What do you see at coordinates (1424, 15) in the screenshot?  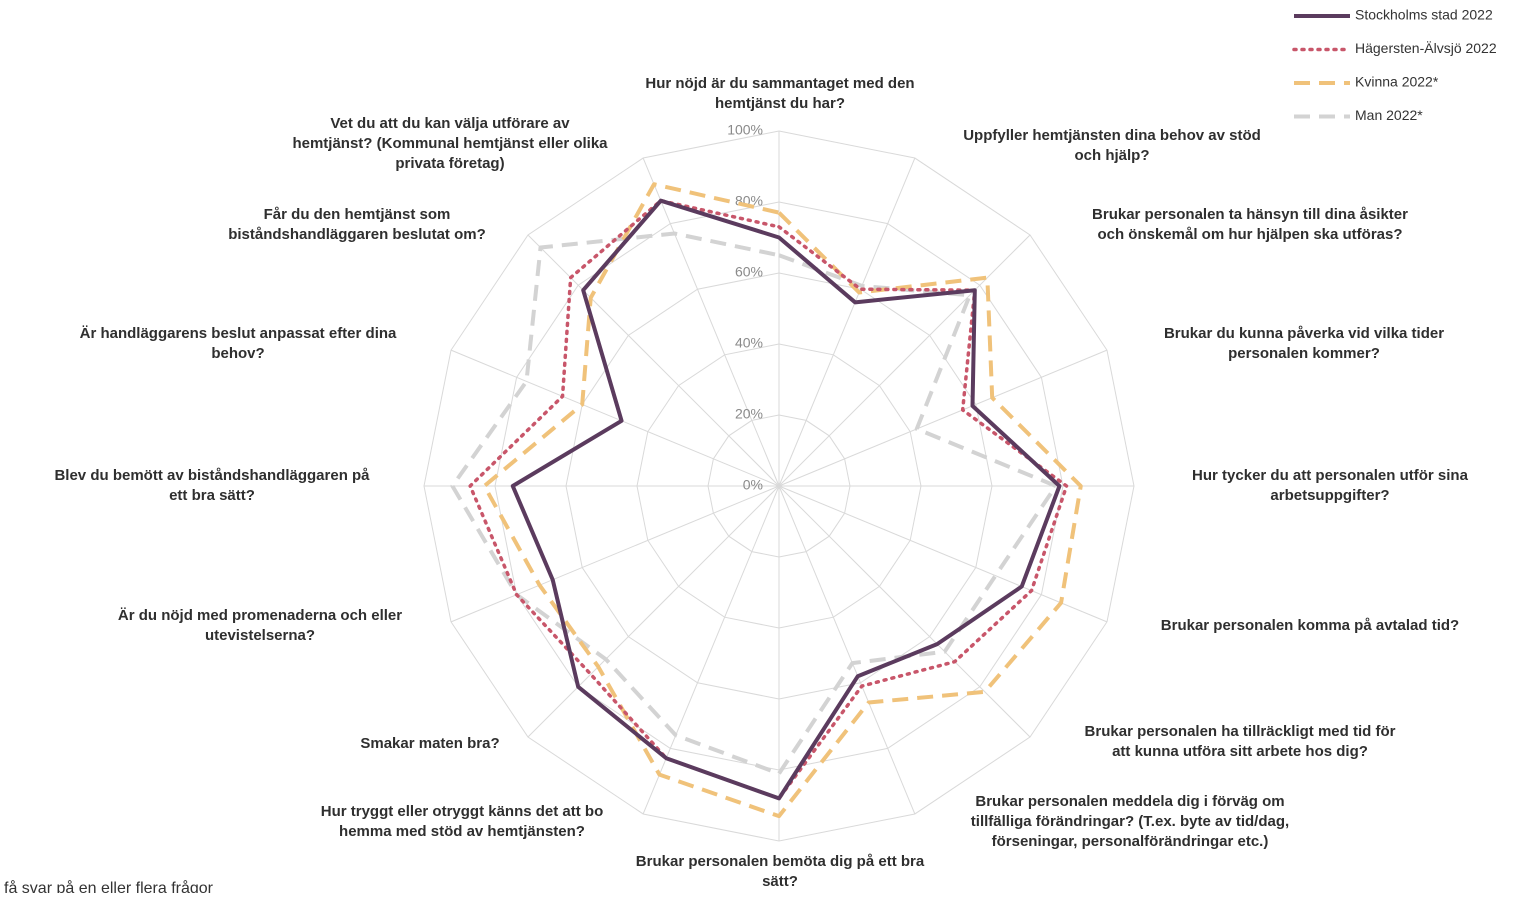 I see `legend-label: Stockholms stad 2022` at bounding box center [1424, 15].